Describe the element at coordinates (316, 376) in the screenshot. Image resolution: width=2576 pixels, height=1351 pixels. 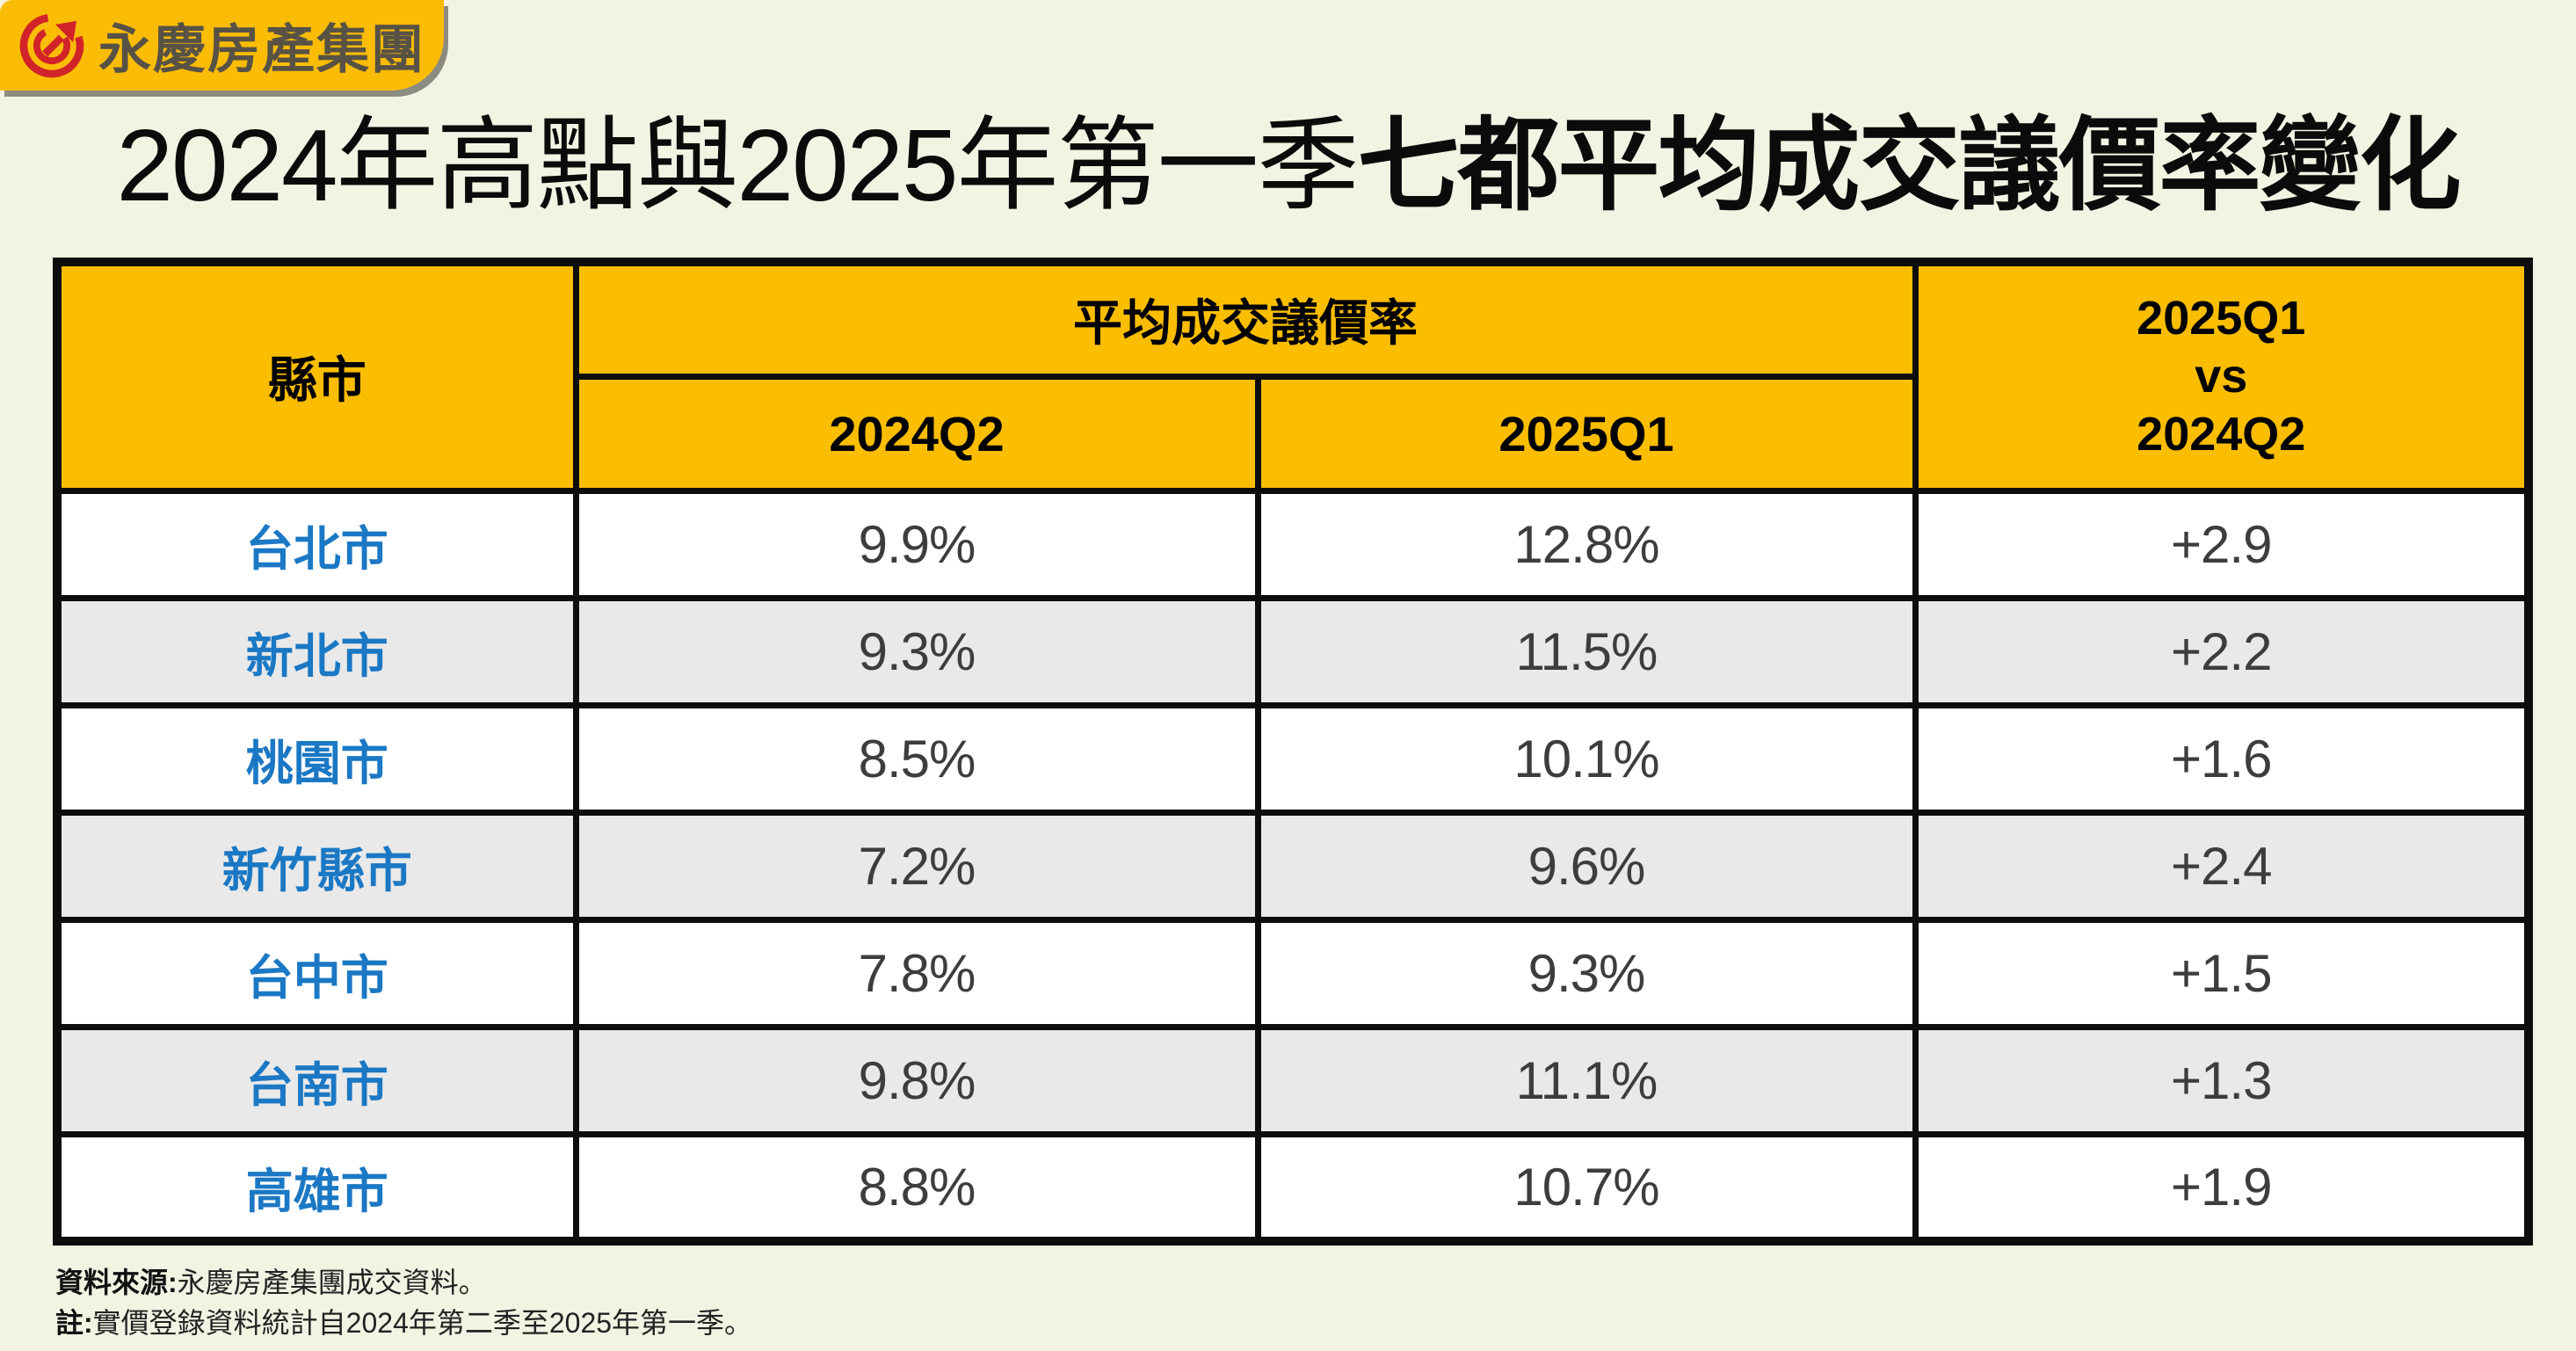
I see `header-city: 縣市` at that location.